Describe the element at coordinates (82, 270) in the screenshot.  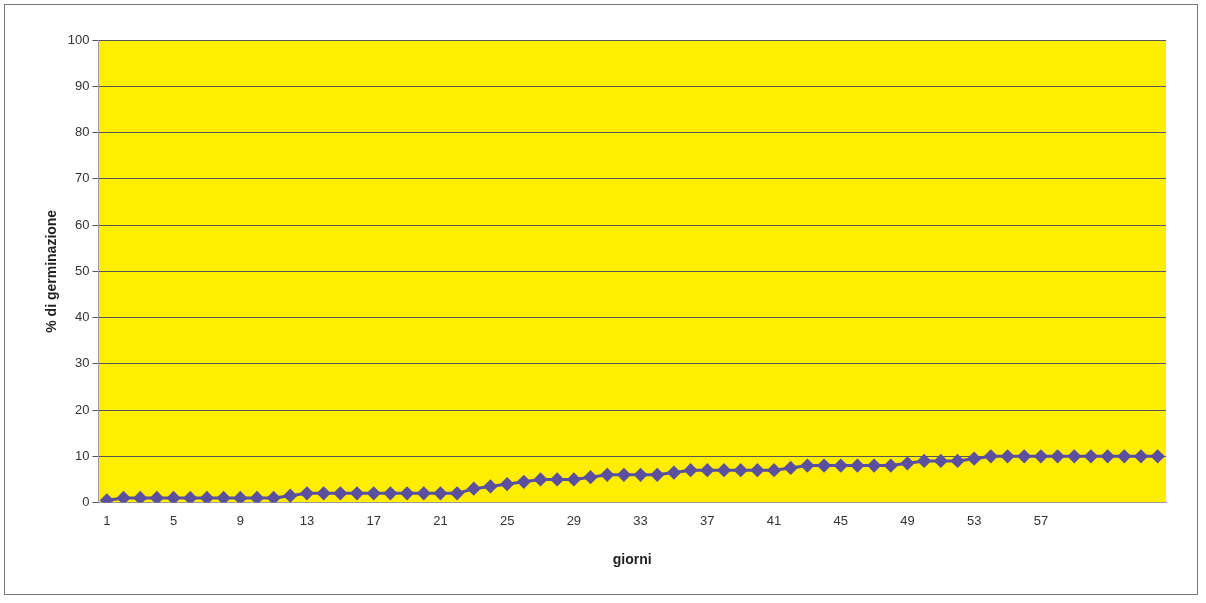
I see `y-tick-label: 50` at that location.